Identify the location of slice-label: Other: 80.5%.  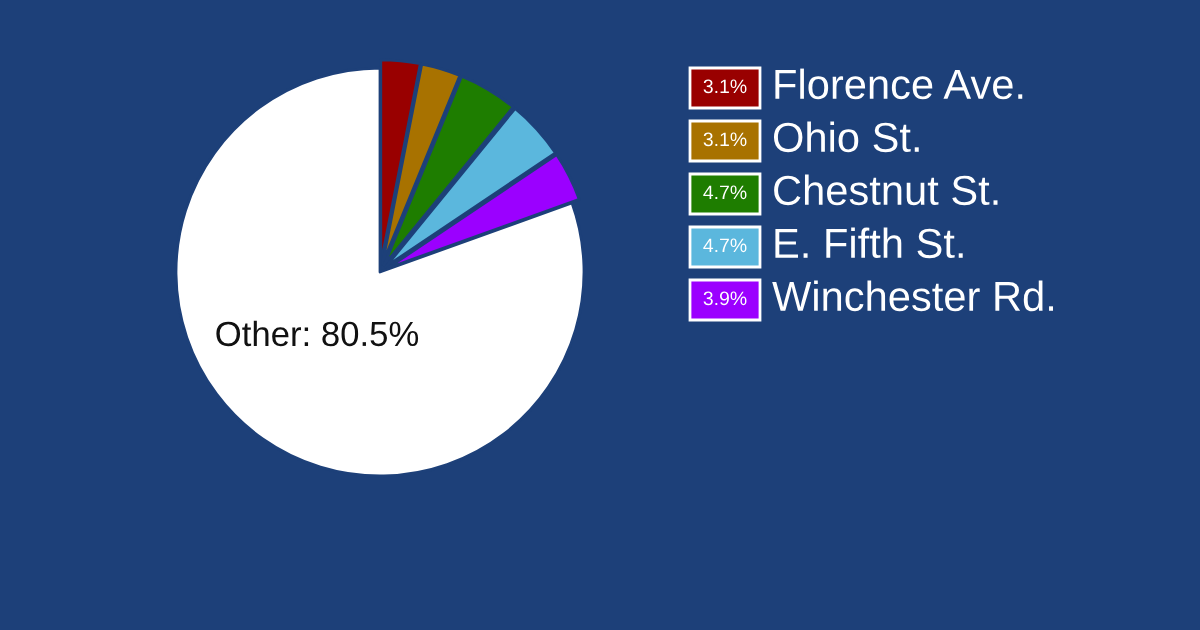
(317, 333).